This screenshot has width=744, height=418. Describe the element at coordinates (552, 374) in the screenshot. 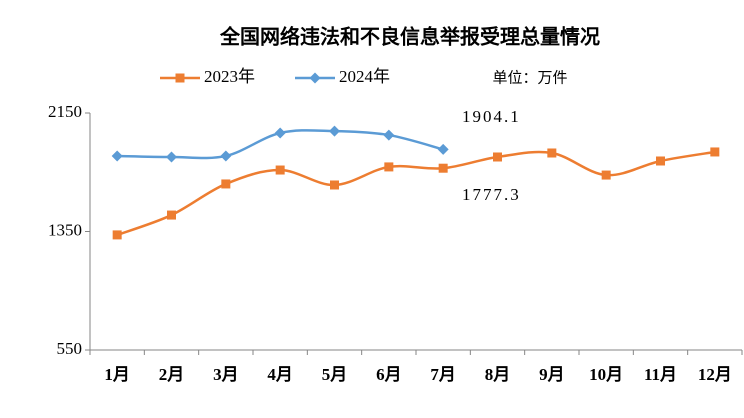

I see `x-tick-label: 9月` at that location.